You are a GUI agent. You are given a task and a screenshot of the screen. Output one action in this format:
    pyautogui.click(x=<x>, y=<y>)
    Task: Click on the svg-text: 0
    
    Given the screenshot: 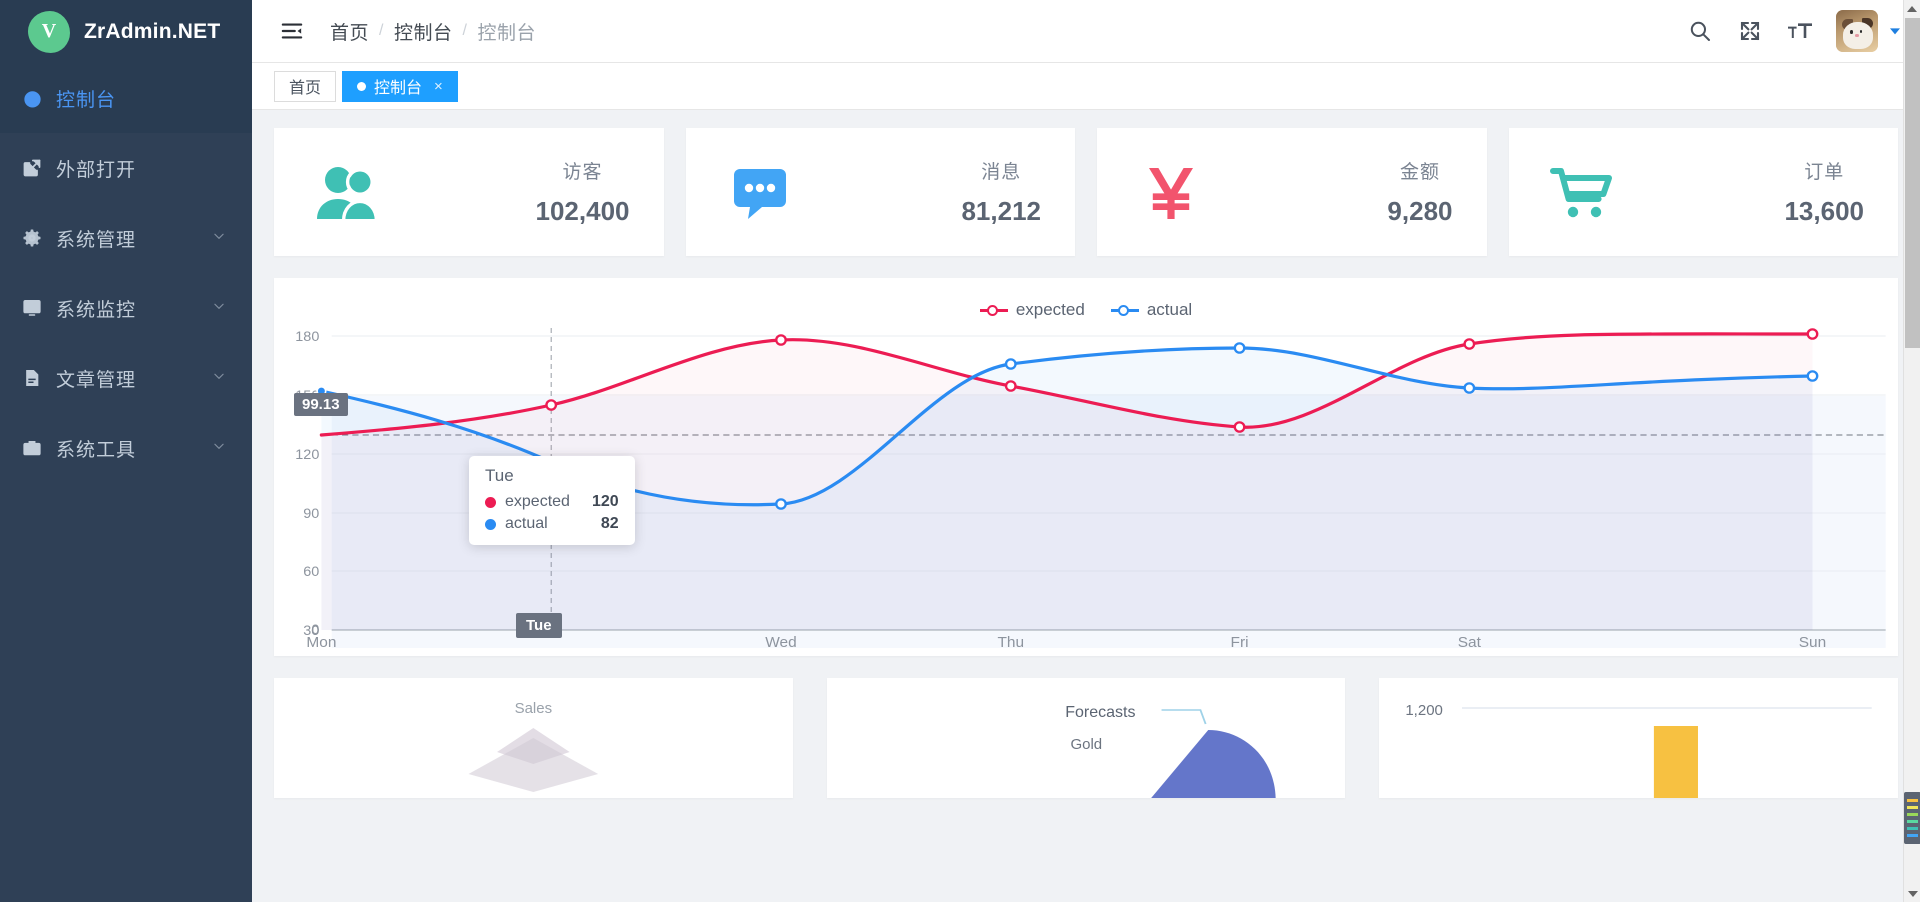 What is the action you would take?
    pyautogui.click(x=315, y=631)
    